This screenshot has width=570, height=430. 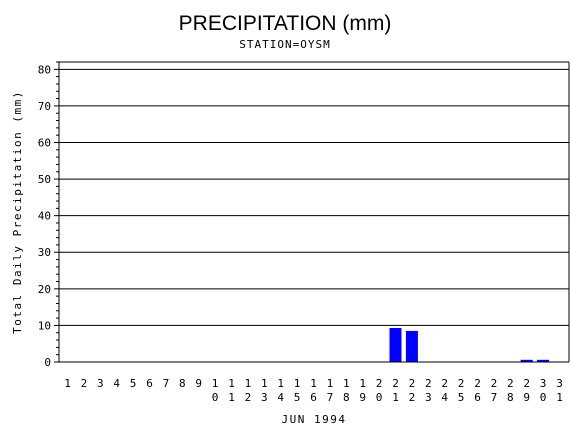 What do you see at coordinates (133, 383) in the screenshot?
I see `x-tick-label: 5` at bounding box center [133, 383].